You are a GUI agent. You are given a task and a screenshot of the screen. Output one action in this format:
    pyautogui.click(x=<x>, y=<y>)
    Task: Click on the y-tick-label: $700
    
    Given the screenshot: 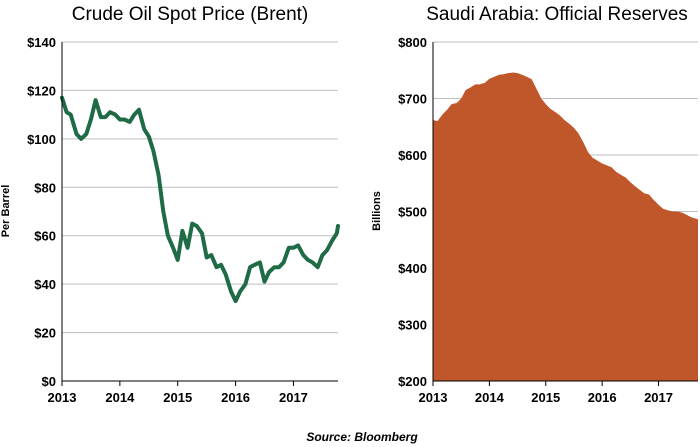 What is the action you would take?
    pyautogui.click(x=412, y=99)
    